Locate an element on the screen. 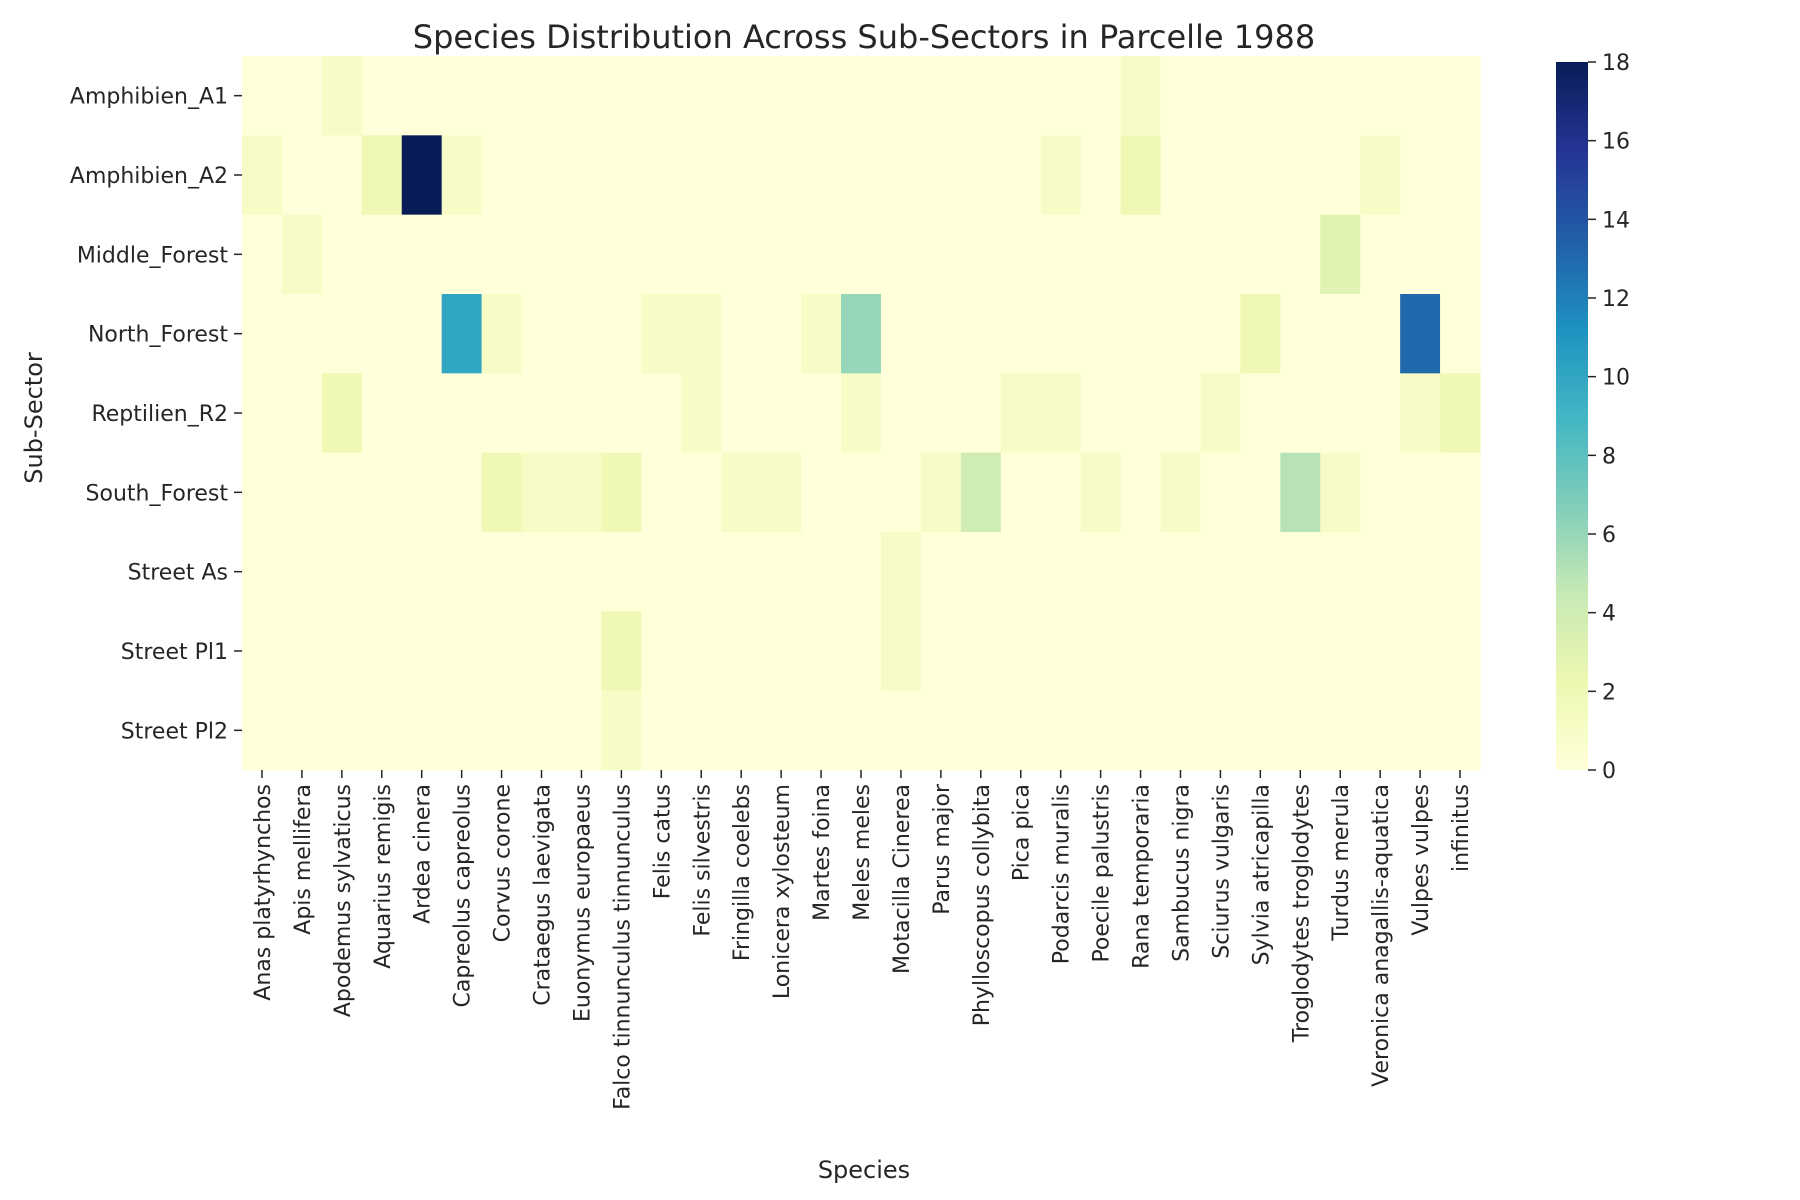 The height and width of the screenshot is (1200, 1800). colorbar-tick-label: 2 is located at coordinates (1609, 692).